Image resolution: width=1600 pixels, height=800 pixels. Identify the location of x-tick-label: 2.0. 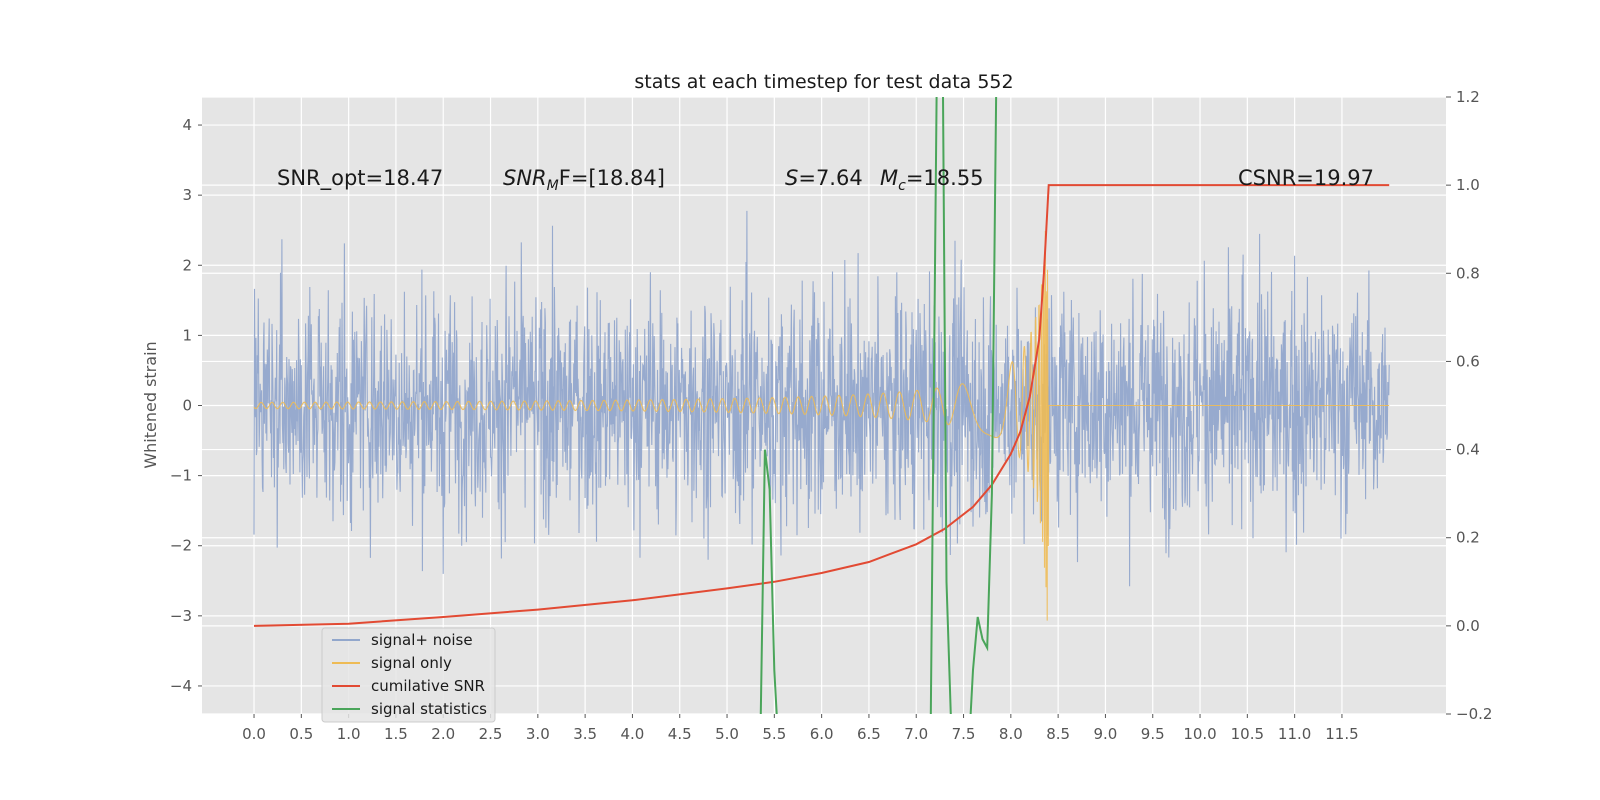
(443, 734).